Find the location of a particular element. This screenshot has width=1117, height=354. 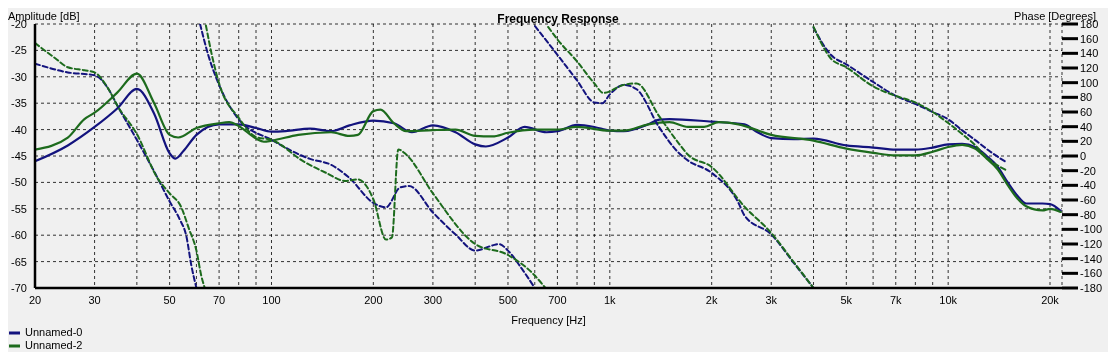

y-tick-label: -45 is located at coordinates (19, 155).